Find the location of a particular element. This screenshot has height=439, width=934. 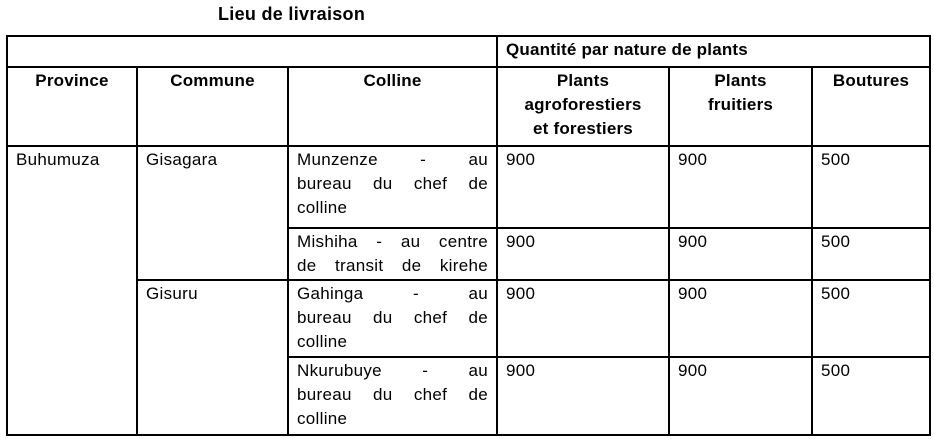

cell-colline: Munzenze - au bureau du chef de colline is located at coordinates (392, 187).